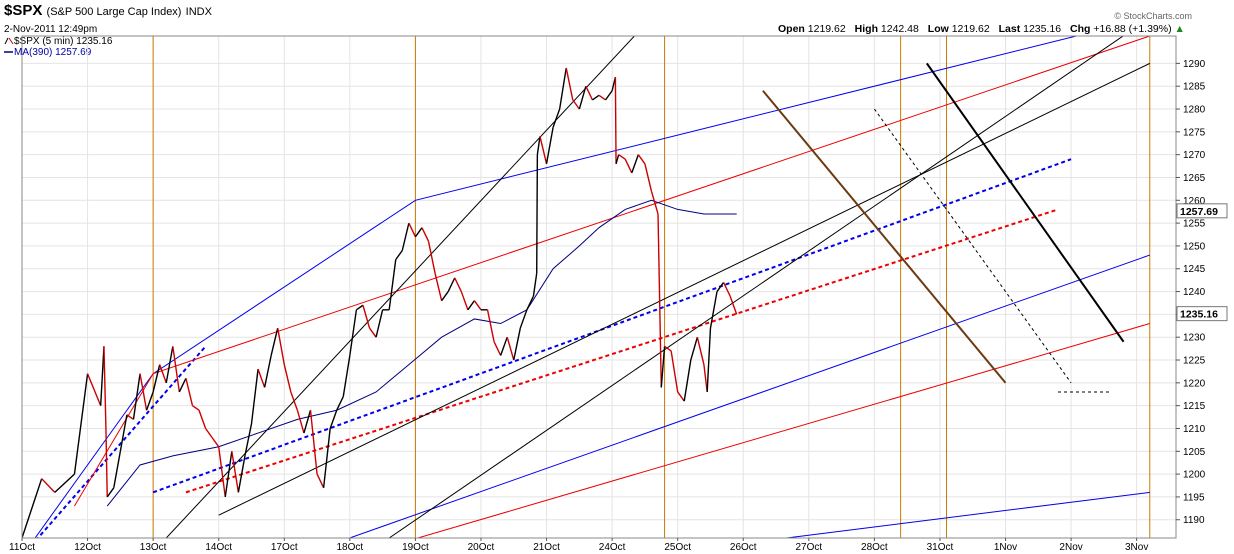 Image resolution: width=1234 pixels, height=554 pixels. Describe the element at coordinates (349, 547) in the screenshot. I see `x-tick-label: 18Oct` at that location.